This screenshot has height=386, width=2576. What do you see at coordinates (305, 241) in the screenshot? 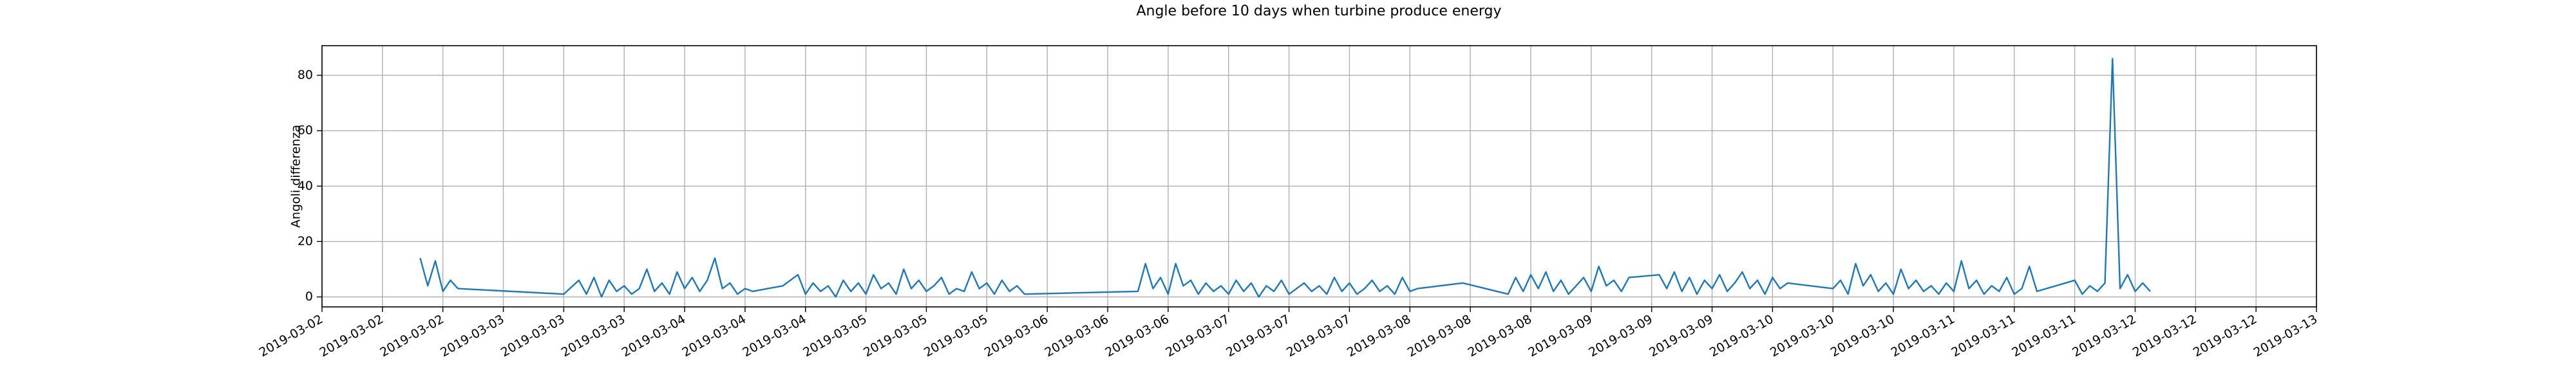
I see `y-tick-label: 20` at bounding box center [305, 241].